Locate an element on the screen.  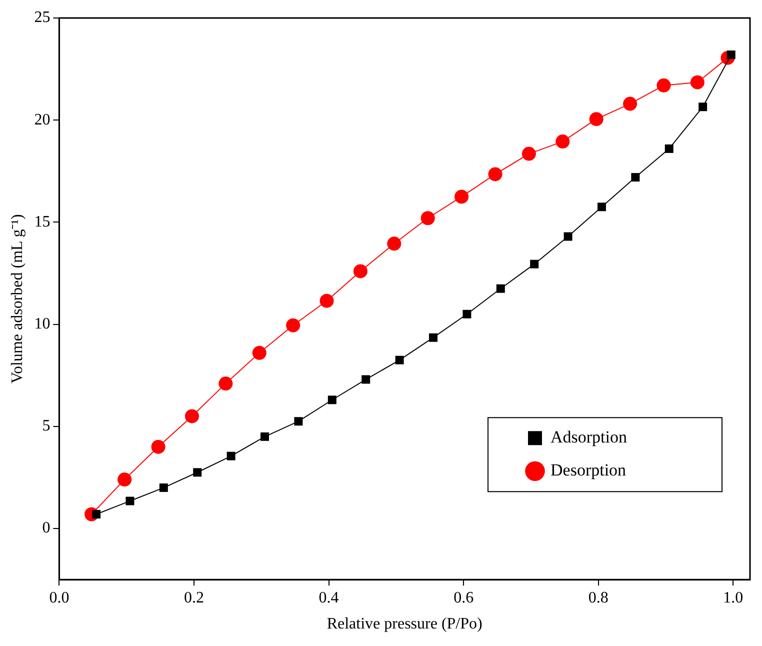
y-tick-label: 20 is located at coordinates (42, 119).